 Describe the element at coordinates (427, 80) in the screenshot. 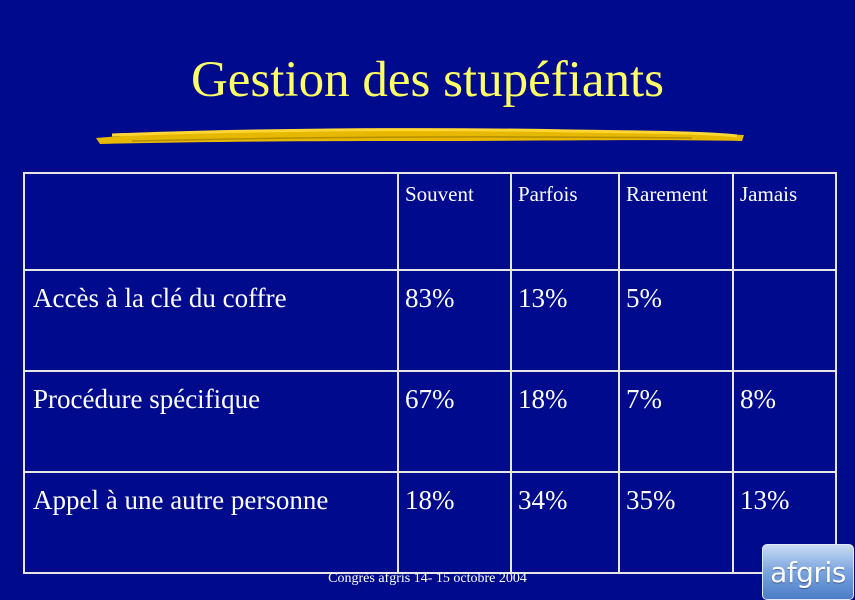

I see `slide-title: Gestion des stupéfiants` at that location.